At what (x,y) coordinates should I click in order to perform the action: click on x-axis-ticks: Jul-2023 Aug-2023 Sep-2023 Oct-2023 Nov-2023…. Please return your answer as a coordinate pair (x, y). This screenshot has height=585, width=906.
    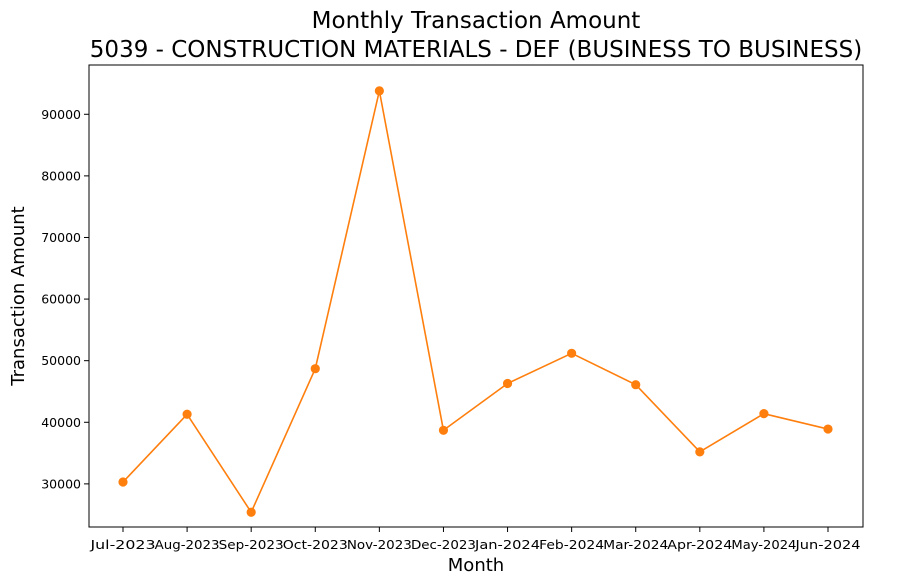
    Looking at the image, I should click on (475, 539).